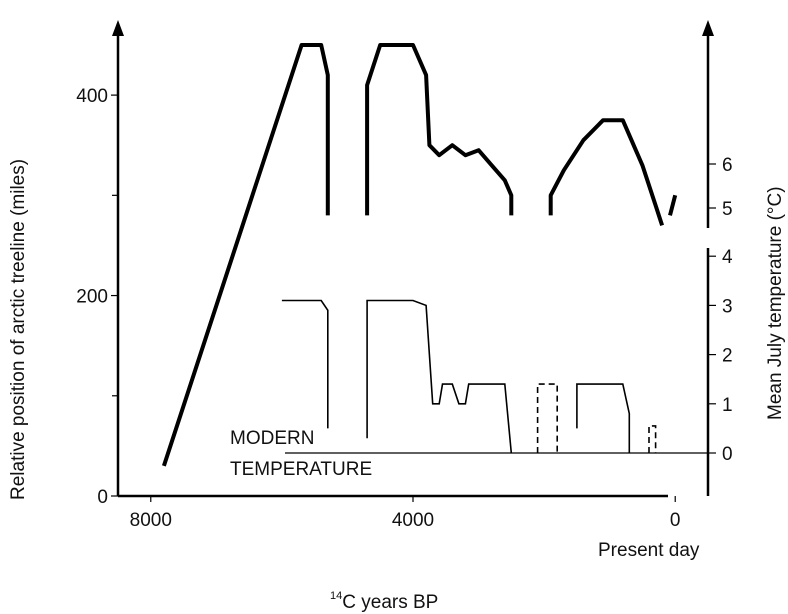 The width and height of the screenshot is (788, 614). Describe the element at coordinates (413, 520) in the screenshot. I see `x-tick-label-1: 4000` at that location.